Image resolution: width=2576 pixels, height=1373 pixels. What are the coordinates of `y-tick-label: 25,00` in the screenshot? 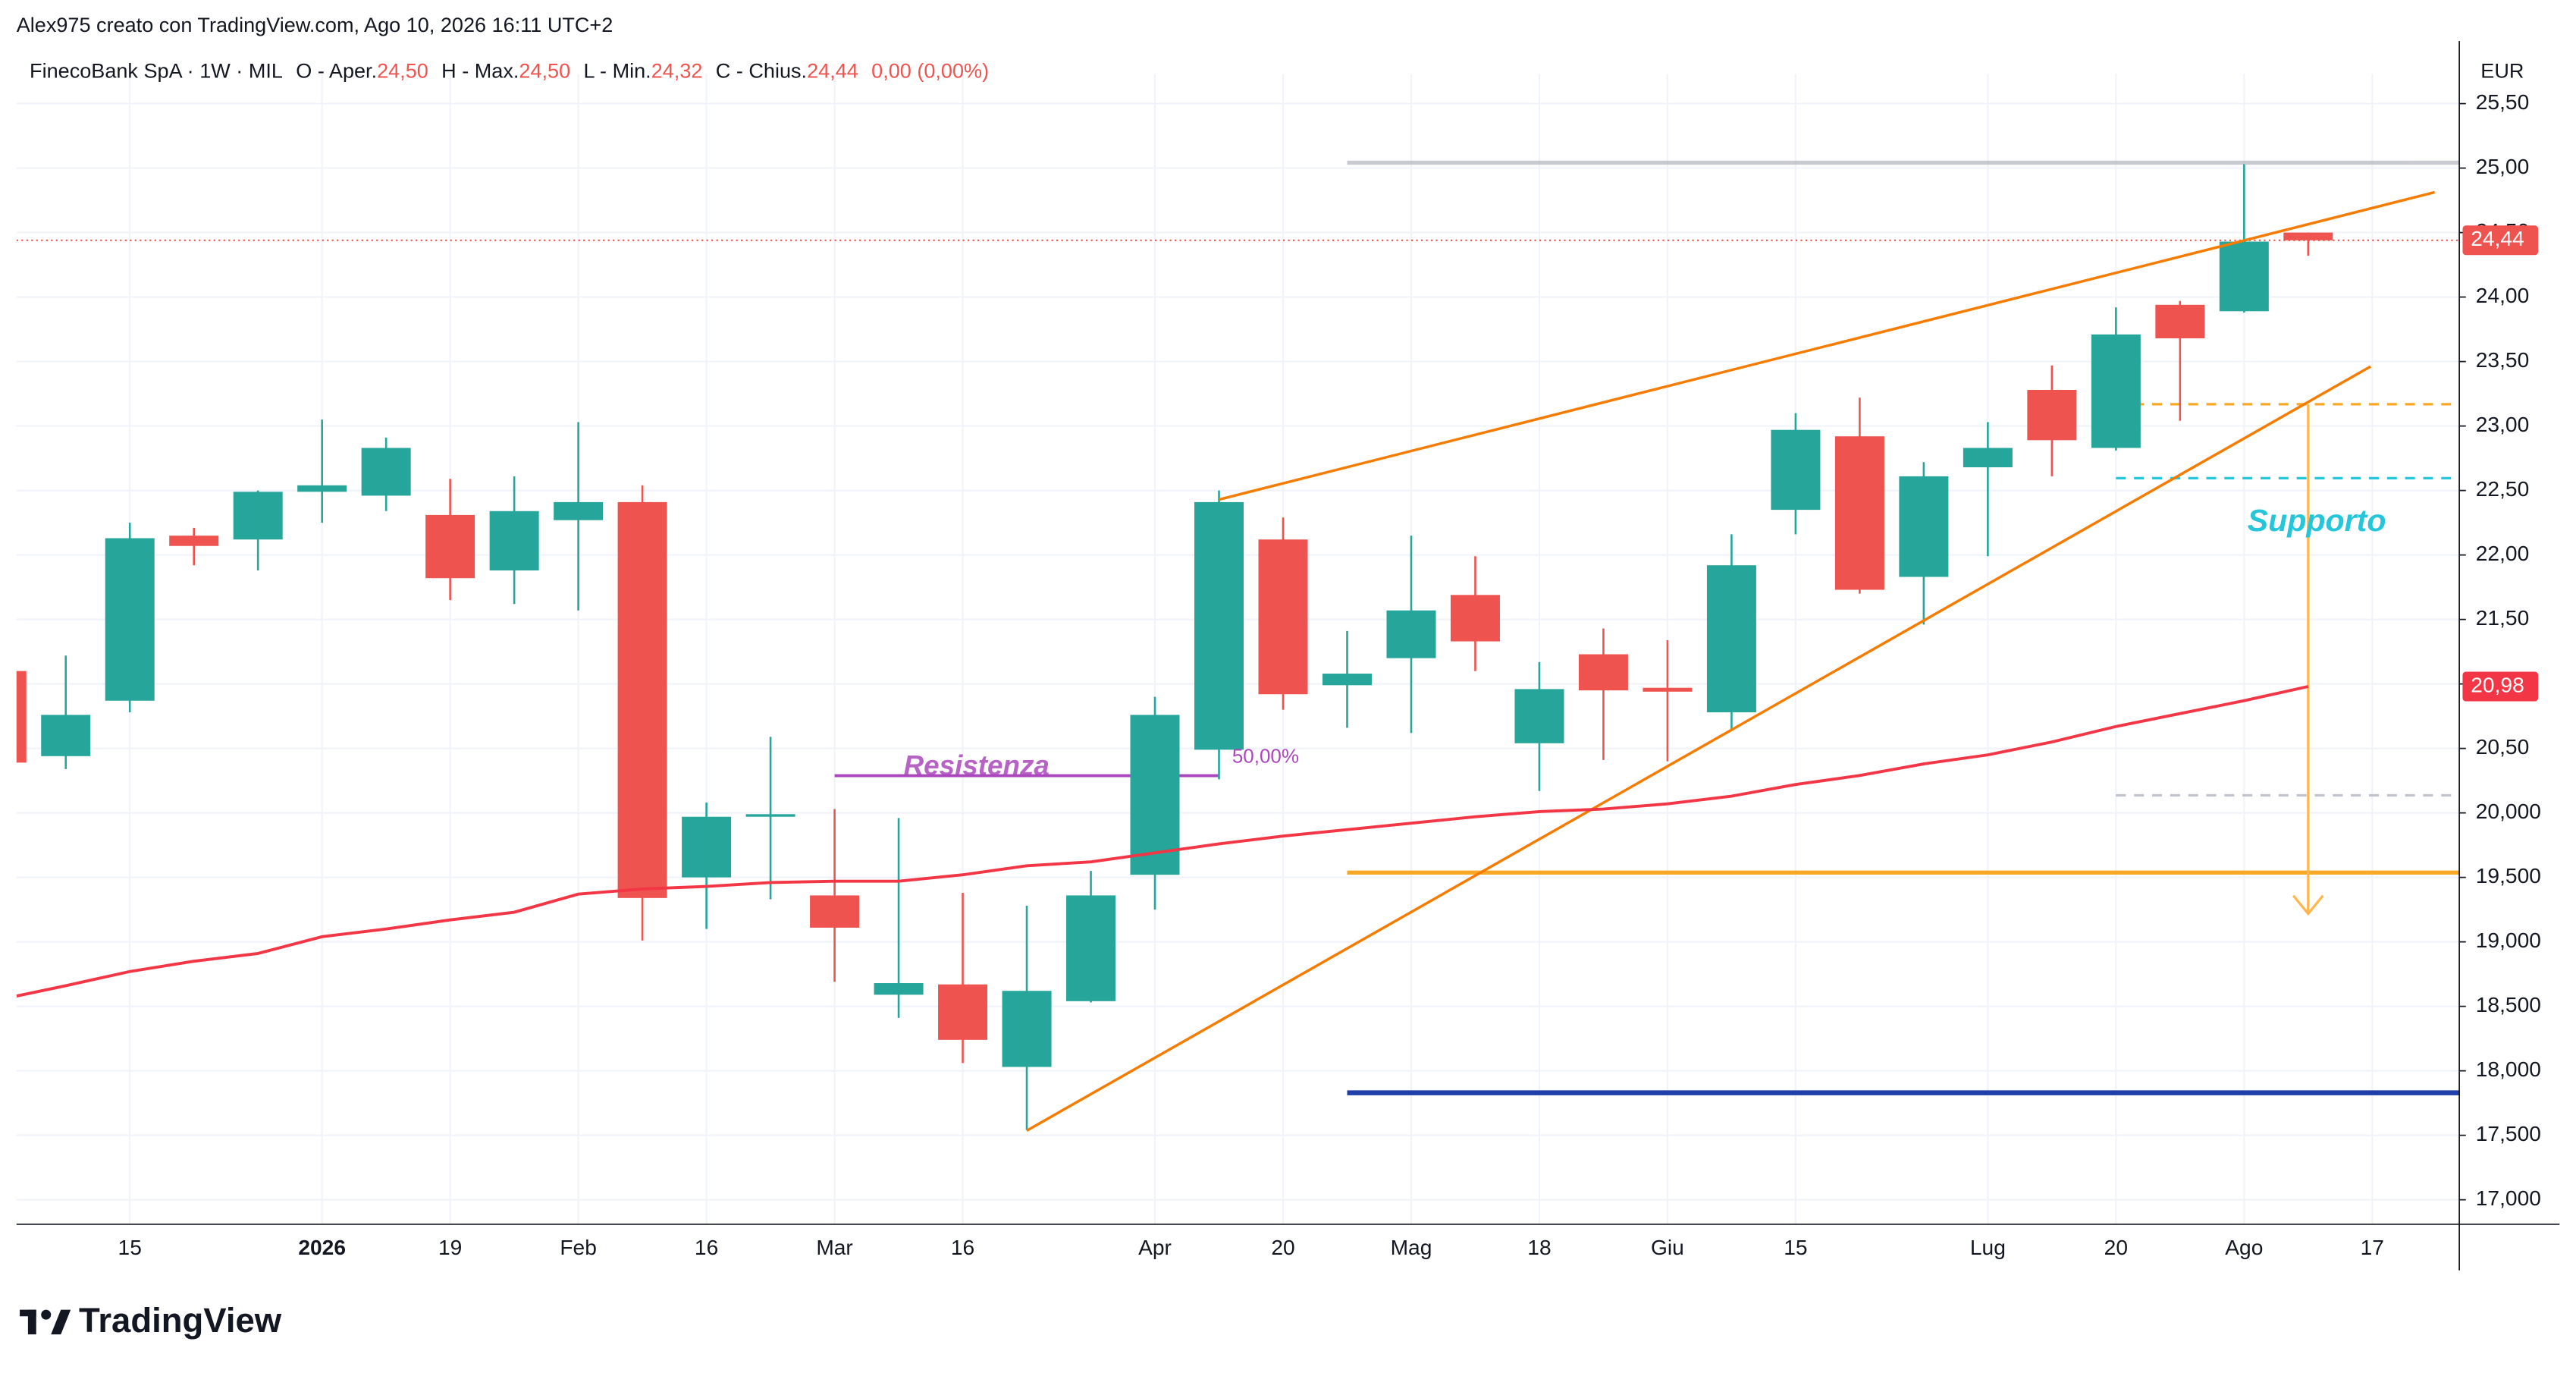 It's located at (2502, 166).